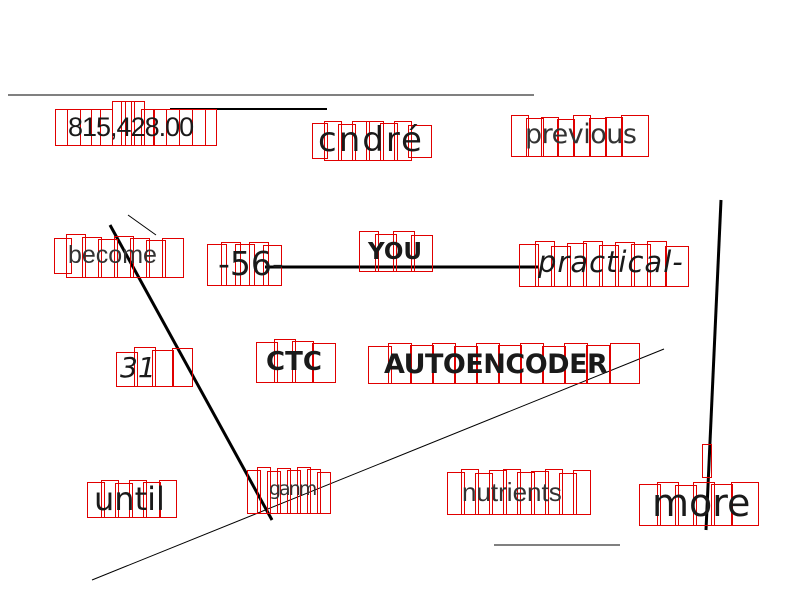 The image size is (800, 600). I want to click on word-label: ganm, so click(293, 489).